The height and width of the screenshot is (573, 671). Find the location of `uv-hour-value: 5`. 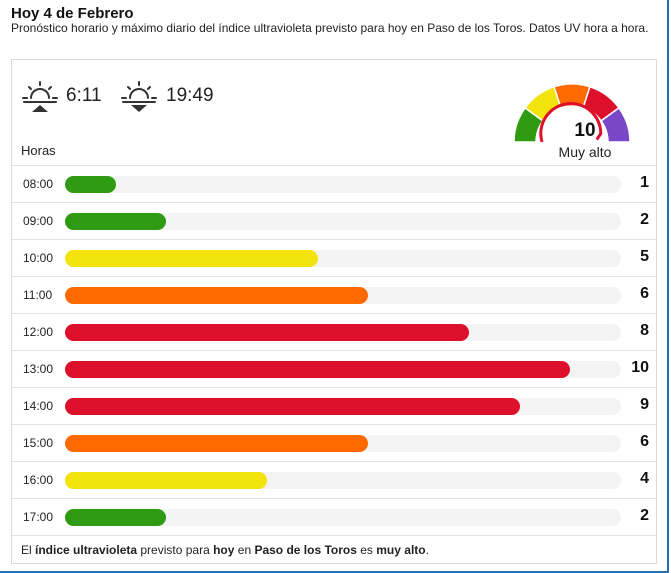

uv-hour-value: 5 is located at coordinates (644, 256).